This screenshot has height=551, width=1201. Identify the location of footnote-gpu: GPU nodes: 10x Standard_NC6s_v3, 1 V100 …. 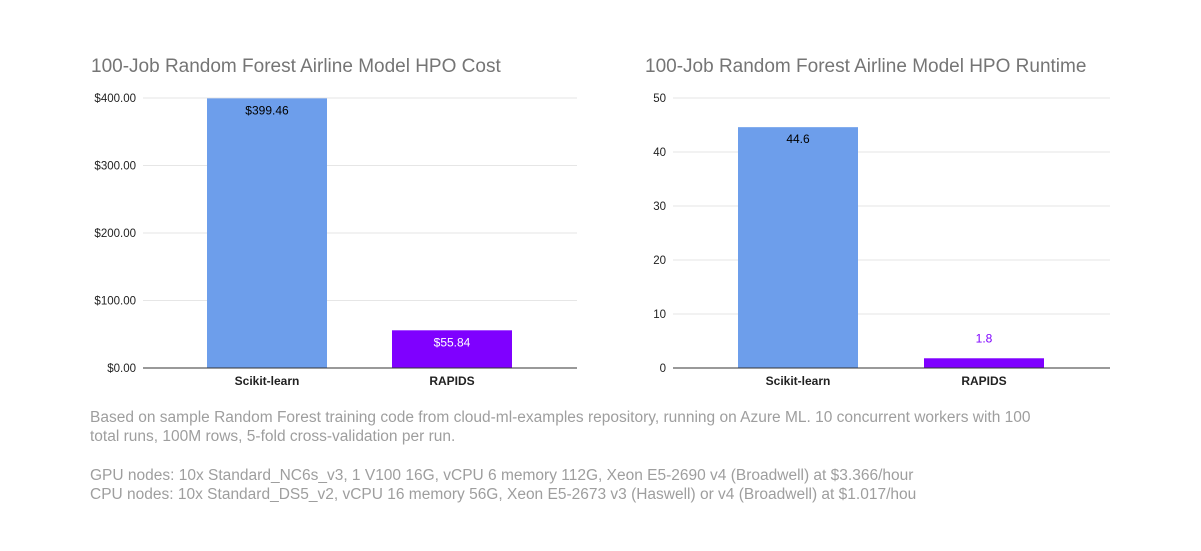
(502, 475).